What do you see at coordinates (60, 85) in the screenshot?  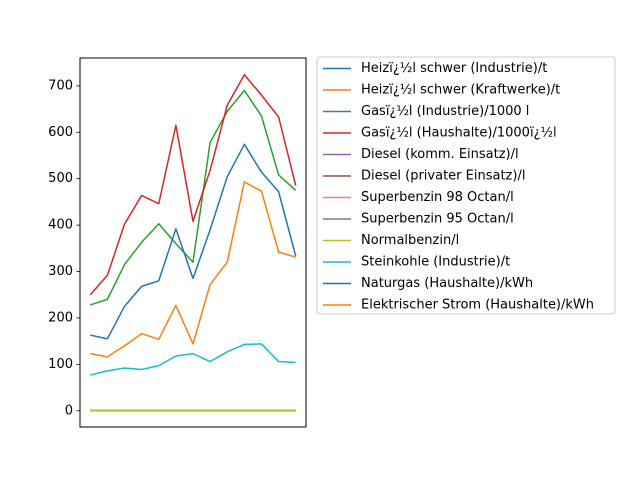 I see `y-tick-label: 700` at bounding box center [60, 85].